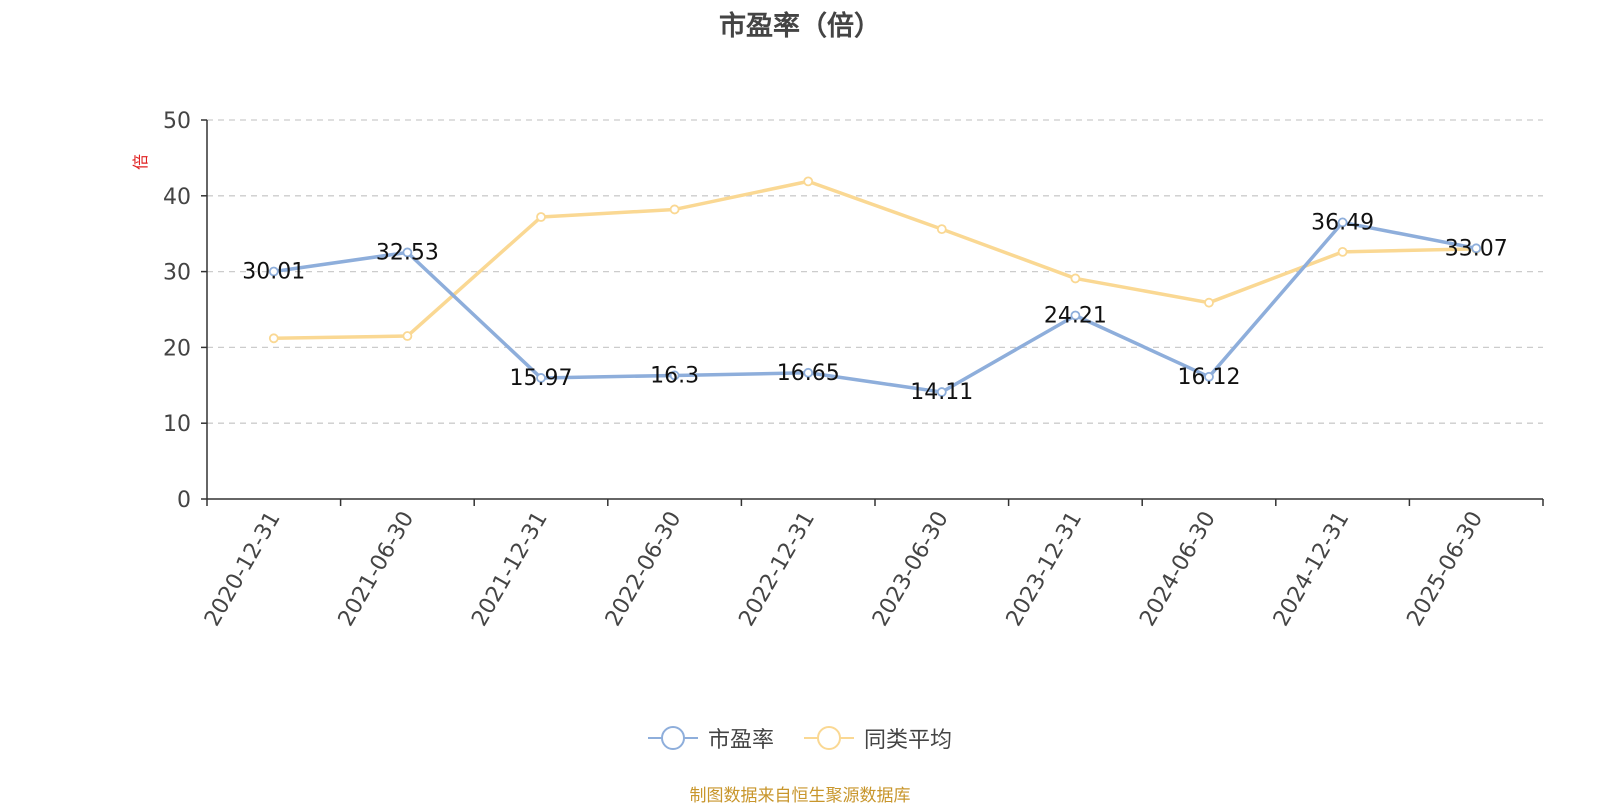 The width and height of the screenshot is (1600, 806). Describe the element at coordinates (243, 568) in the screenshot. I see `x-tick-label: 2020-12-31` at that location.